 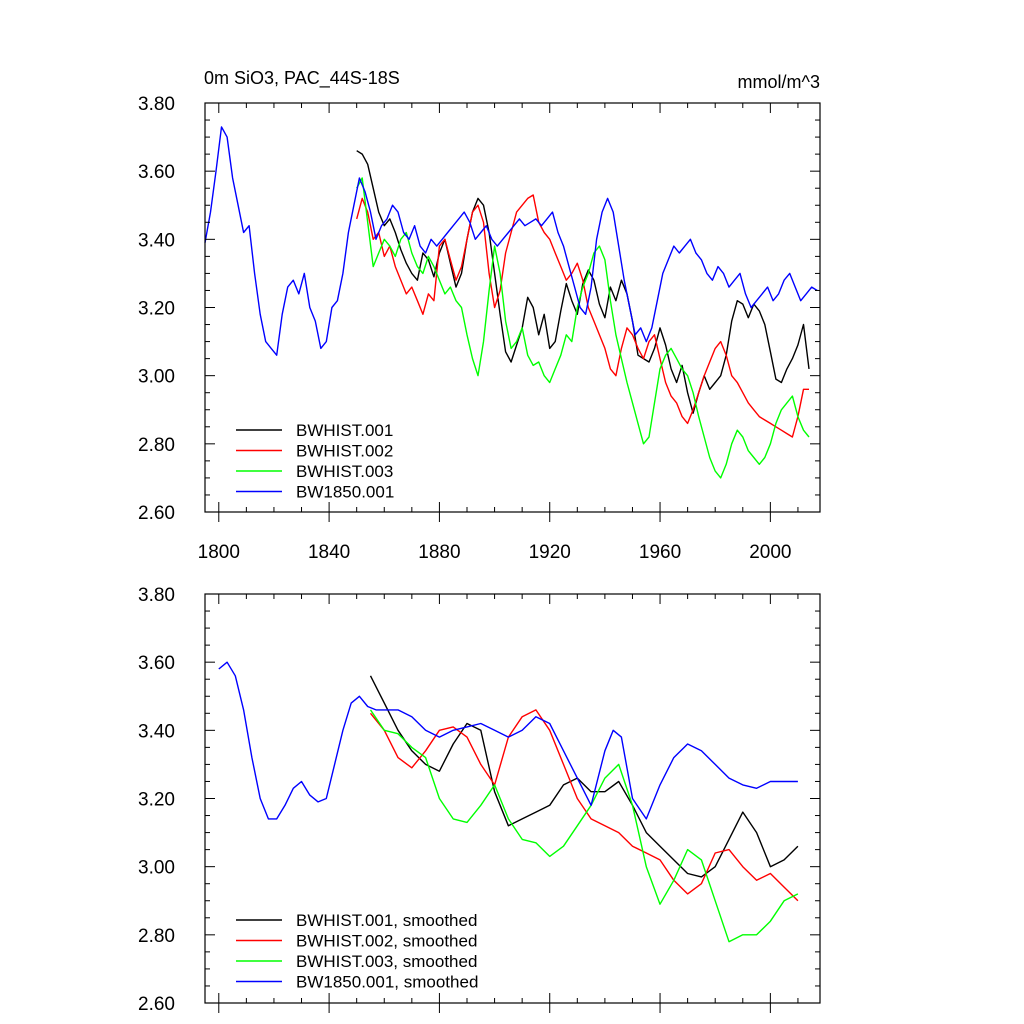 What do you see at coordinates (344, 471) in the screenshot?
I see `legend-label-3: BWHIST.003` at bounding box center [344, 471].